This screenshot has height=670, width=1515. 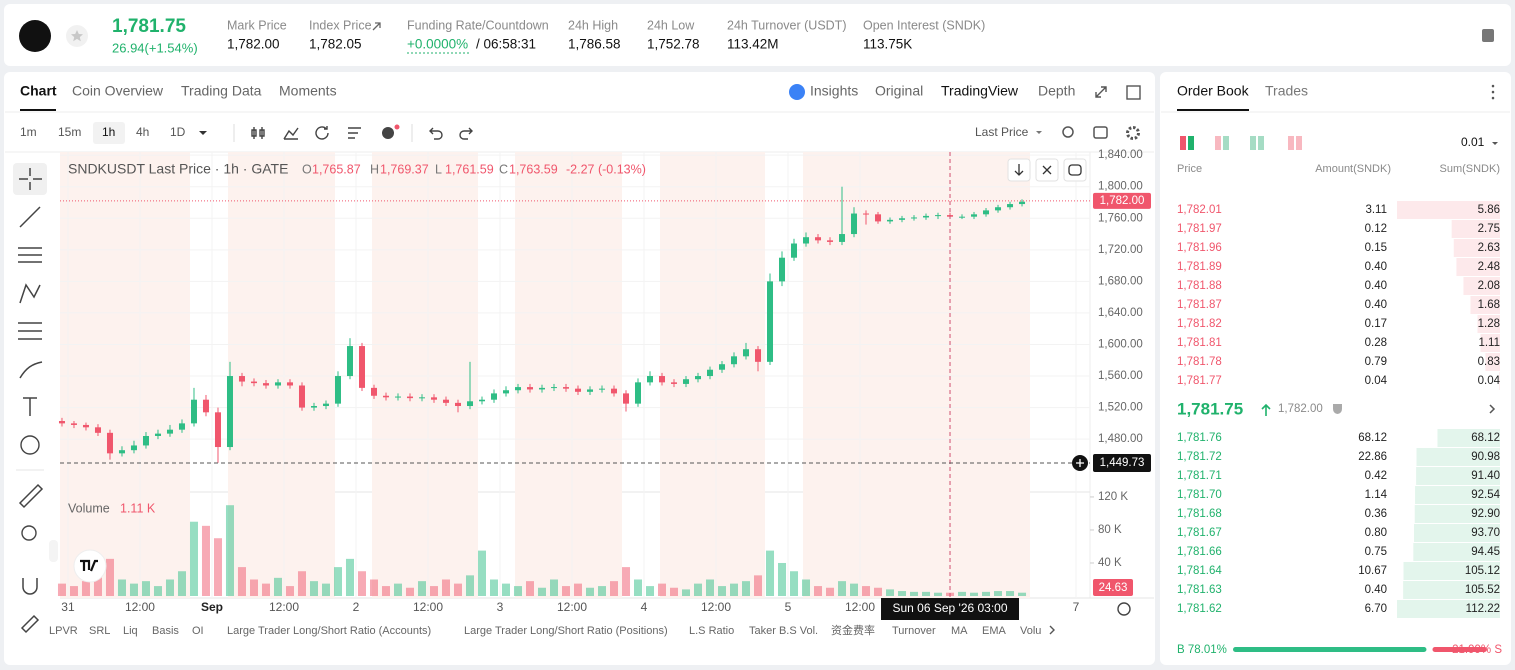 What do you see at coordinates (63, 631) in the screenshot?
I see `indicator-tab: LPVR` at bounding box center [63, 631].